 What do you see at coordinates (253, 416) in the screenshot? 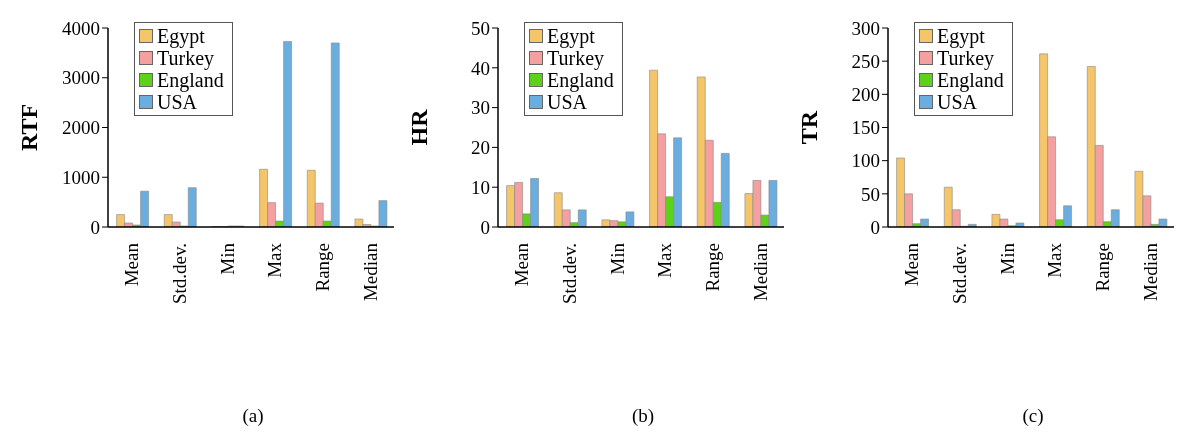
I see `text: (a)` at bounding box center [253, 416].